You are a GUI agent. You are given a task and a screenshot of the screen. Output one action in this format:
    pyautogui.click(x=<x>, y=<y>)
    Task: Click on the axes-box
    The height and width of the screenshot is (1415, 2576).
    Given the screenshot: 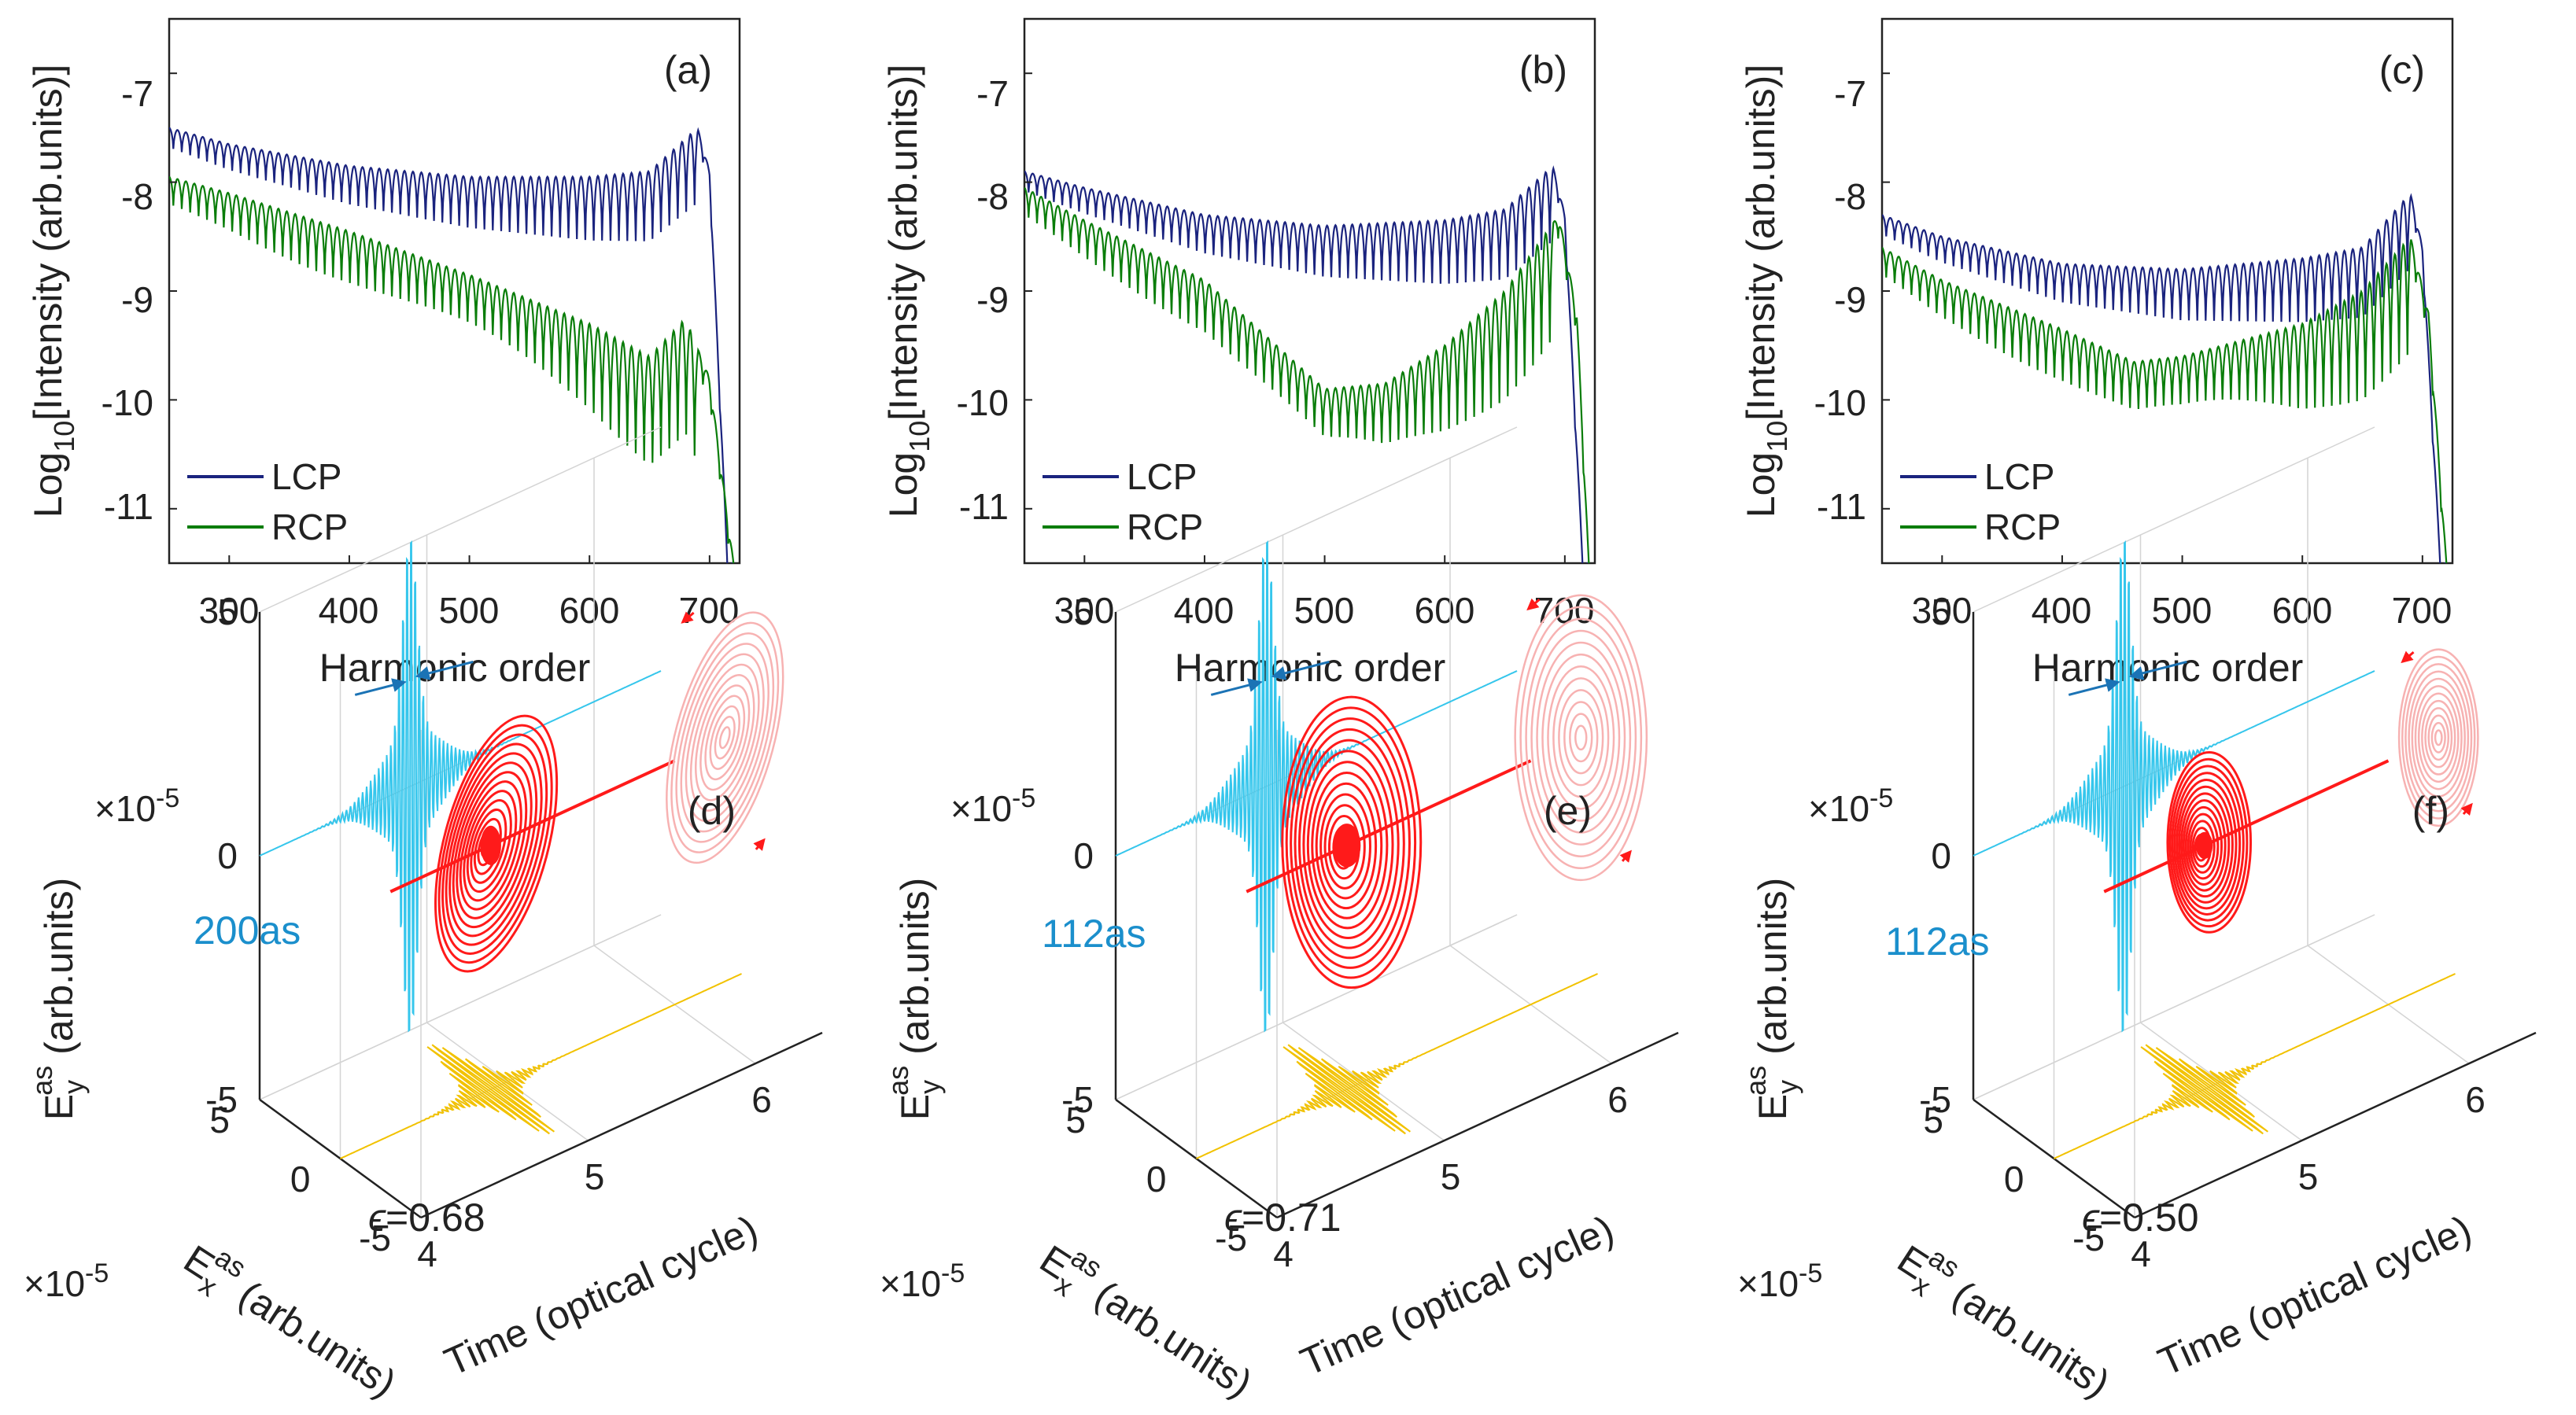 What is the action you would take?
    pyautogui.click(x=455, y=291)
    